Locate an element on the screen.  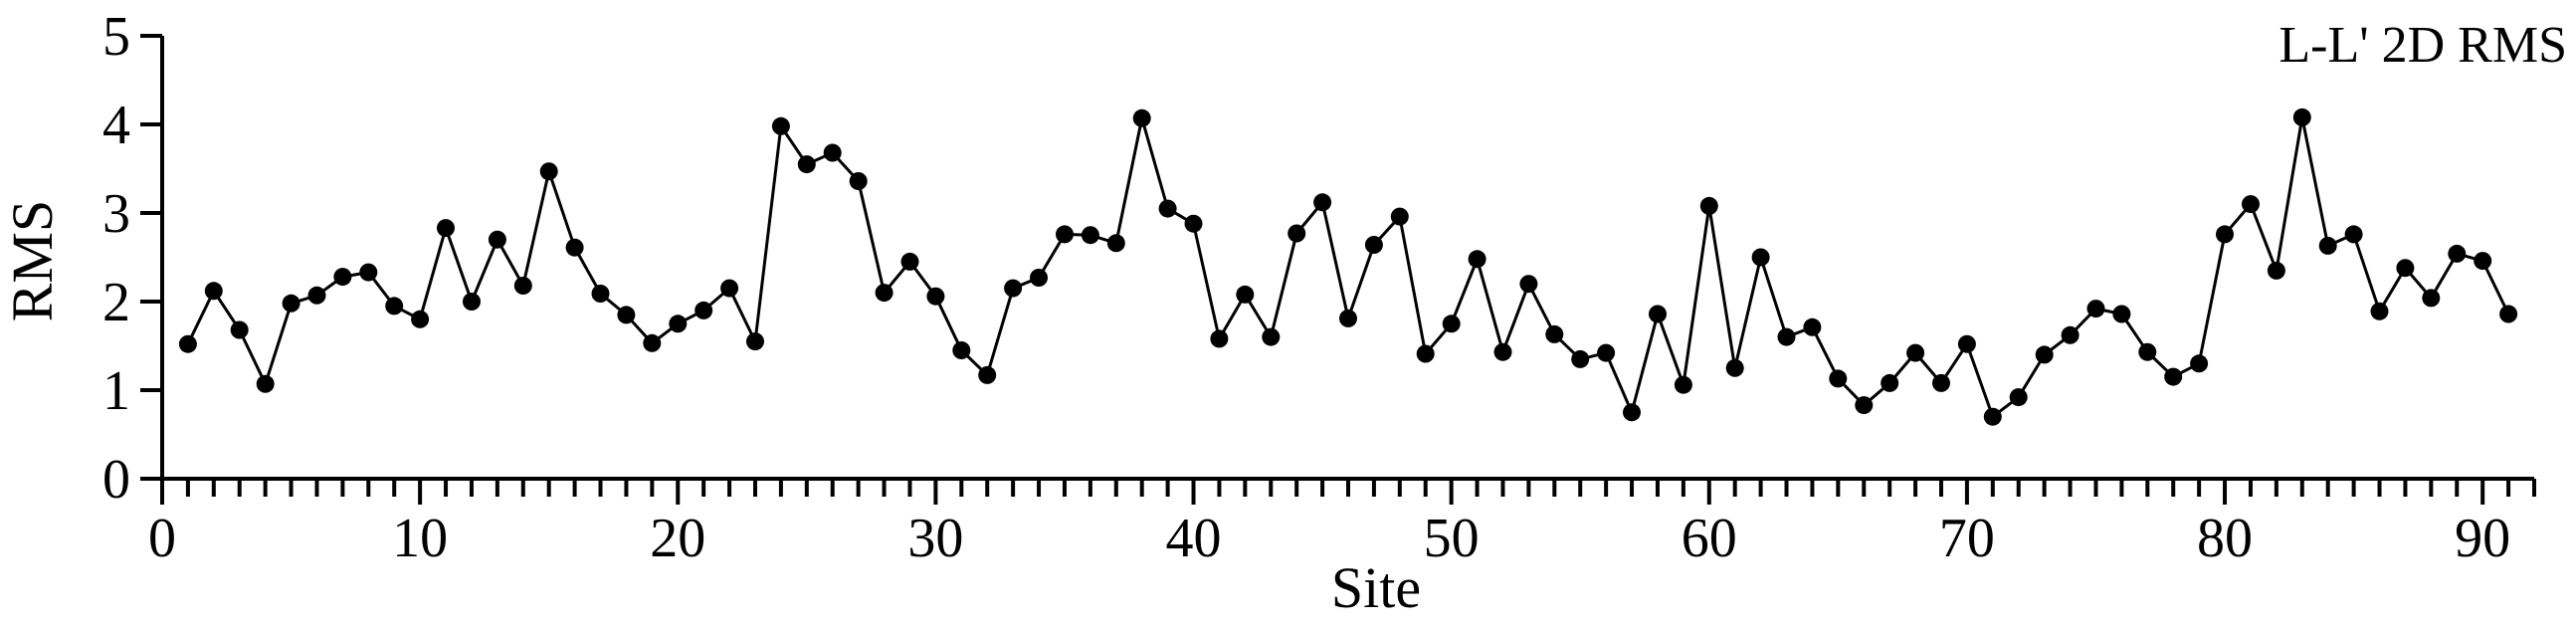
x-axis-title: Site is located at coordinates (1376, 587).